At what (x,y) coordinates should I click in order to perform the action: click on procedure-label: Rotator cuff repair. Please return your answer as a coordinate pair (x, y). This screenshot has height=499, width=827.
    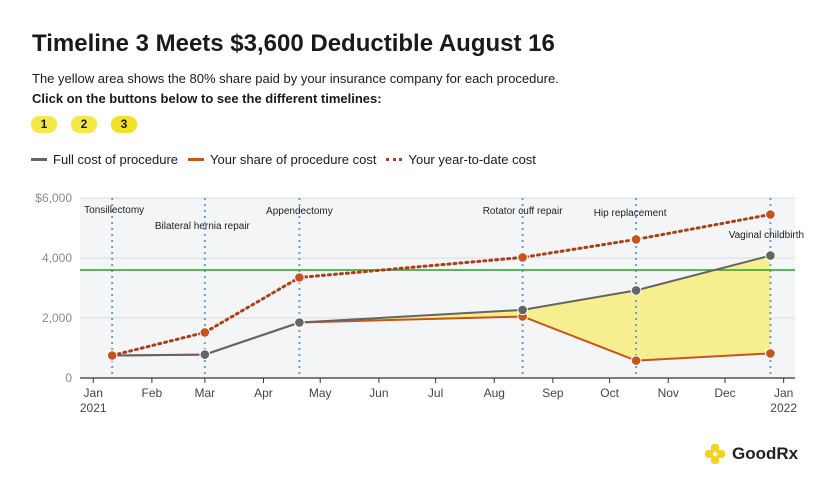
    Looking at the image, I should click on (523, 211).